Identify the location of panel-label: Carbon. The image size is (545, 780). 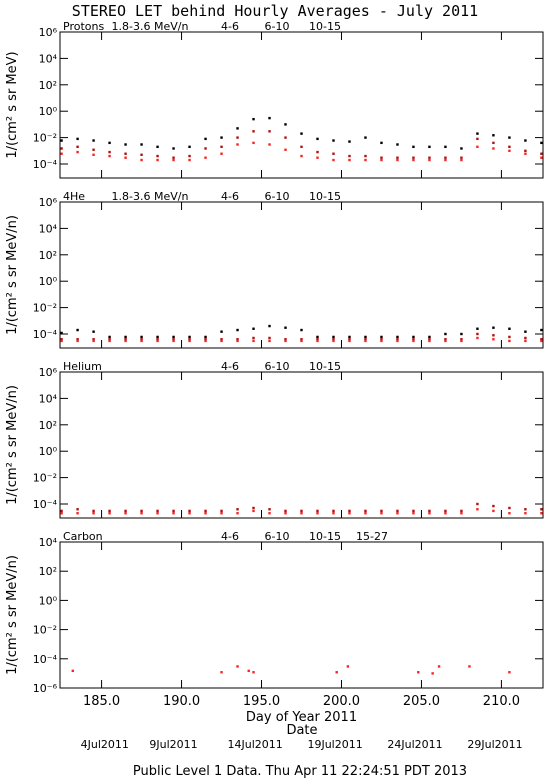
(83, 536).